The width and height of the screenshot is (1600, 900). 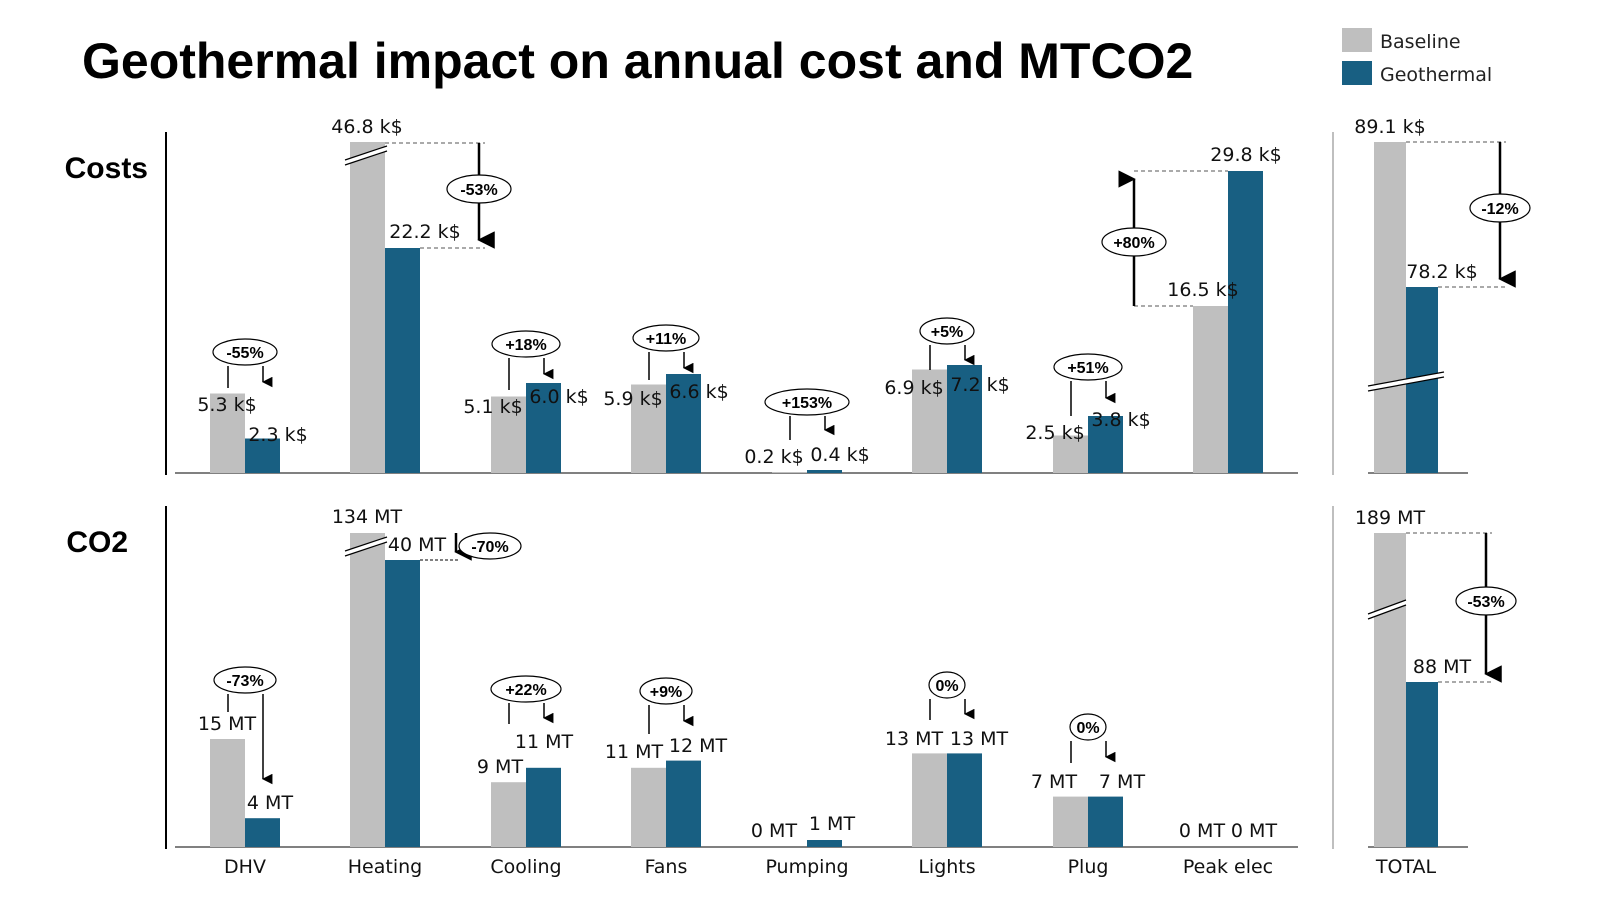 What do you see at coordinates (226, 405) in the screenshot?
I see `value-label-baseline: 5.3 k$` at bounding box center [226, 405].